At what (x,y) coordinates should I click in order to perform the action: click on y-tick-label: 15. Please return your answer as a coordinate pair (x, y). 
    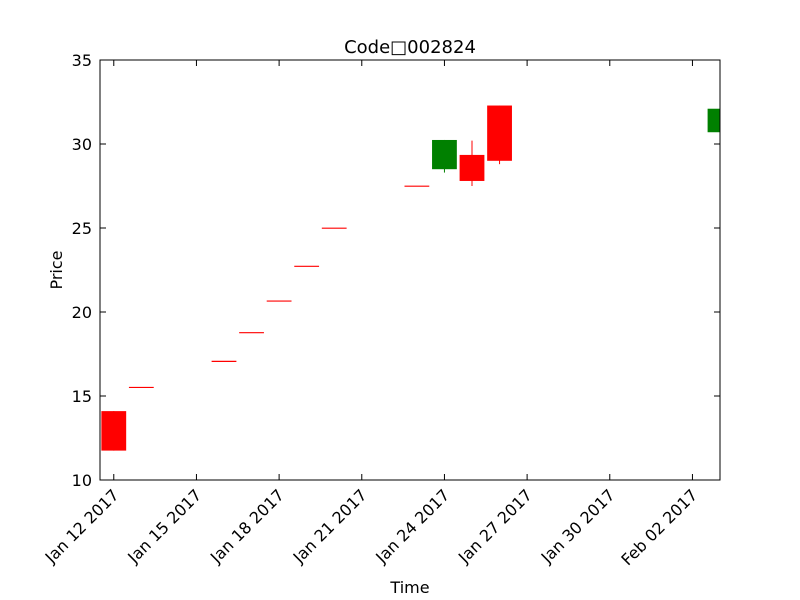
    Looking at the image, I should click on (82, 396).